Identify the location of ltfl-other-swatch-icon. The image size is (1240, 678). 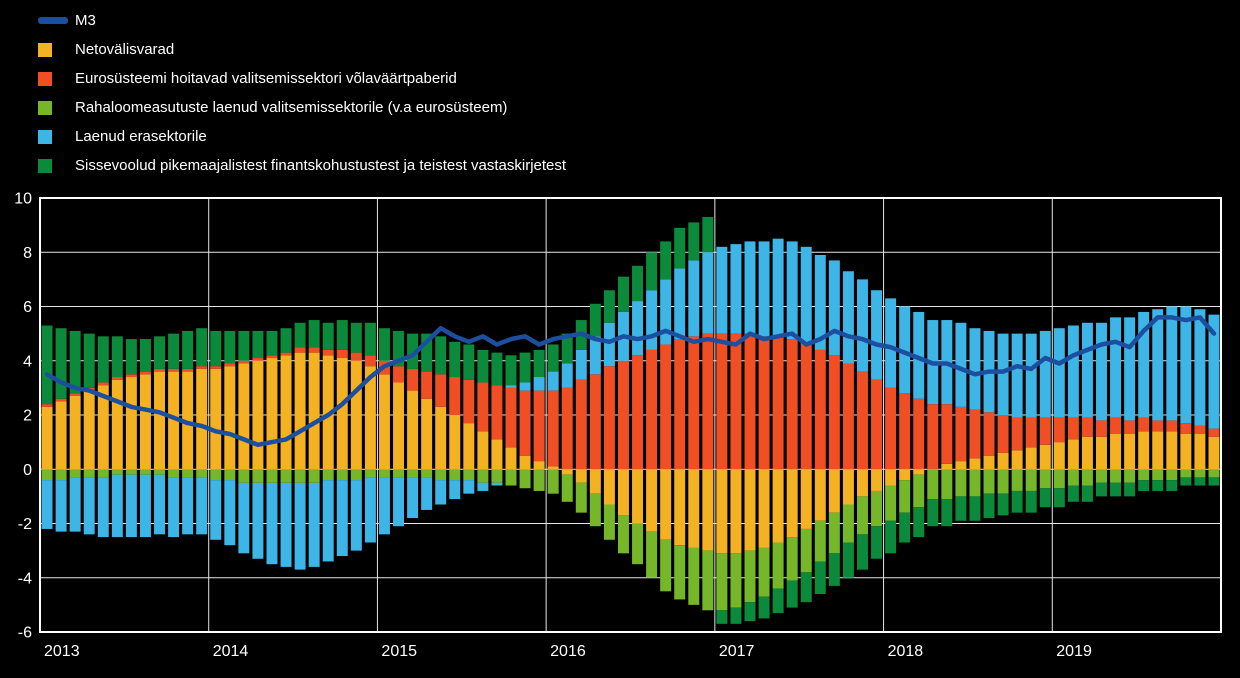
(45, 165).